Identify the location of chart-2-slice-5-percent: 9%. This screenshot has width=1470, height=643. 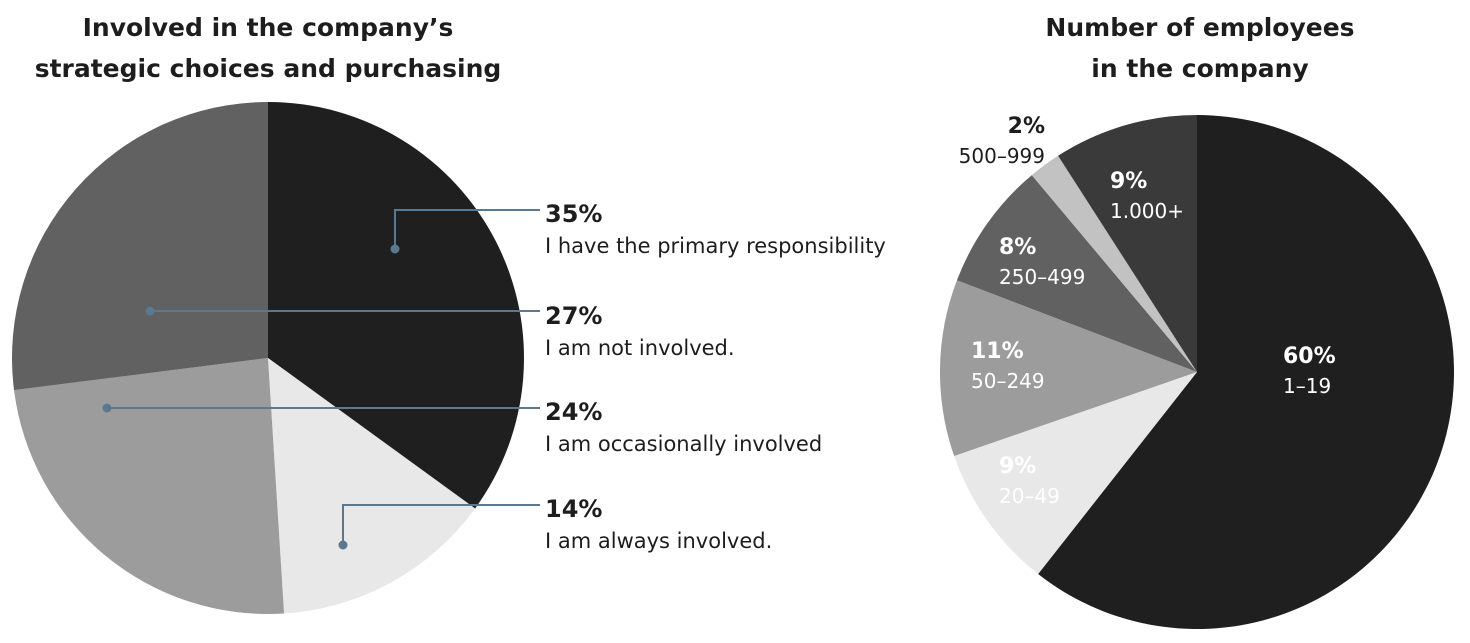
(1128, 181).